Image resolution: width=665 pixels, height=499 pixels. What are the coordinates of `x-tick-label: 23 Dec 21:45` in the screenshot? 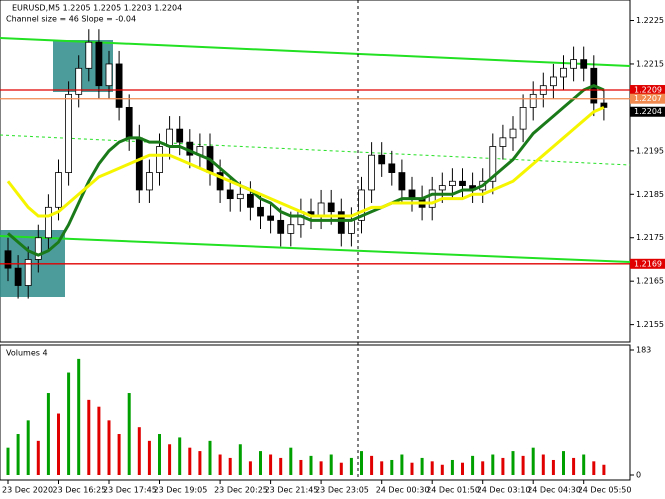 It's located at (292, 490).